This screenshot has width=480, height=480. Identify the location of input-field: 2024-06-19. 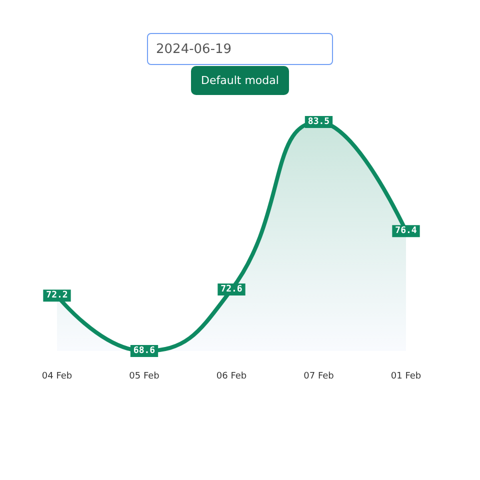
(240, 49).